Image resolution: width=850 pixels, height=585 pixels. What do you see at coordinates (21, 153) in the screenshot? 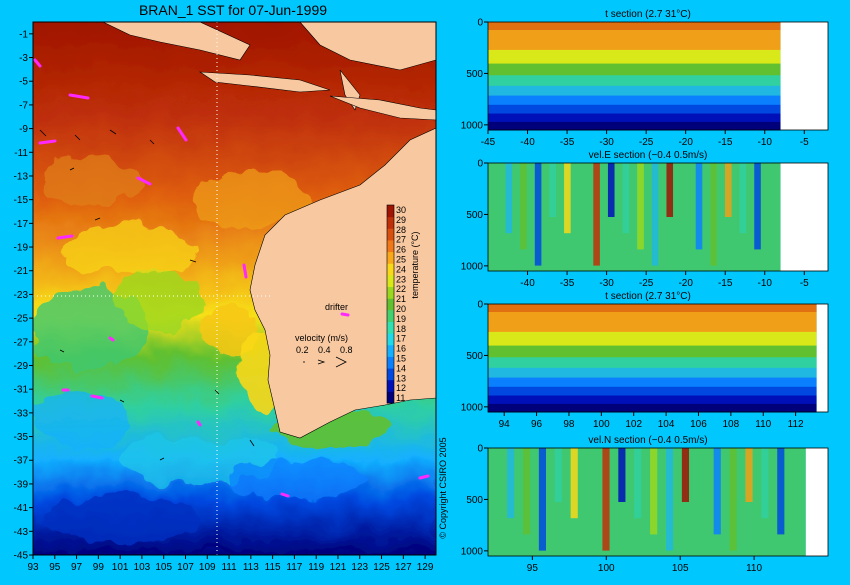
I see `map-y-tick-label: -11` at bounding box center [21, 153].